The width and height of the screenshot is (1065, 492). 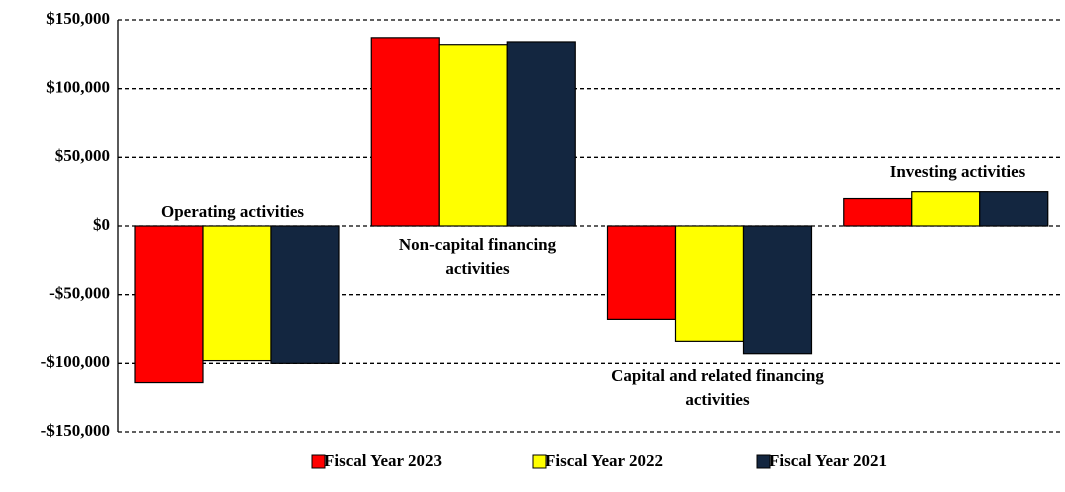 What do you see at coordinates (82, 155) in the screenshot?
I see `y-tick-label: $50,000` at bounding box center [82, 155].